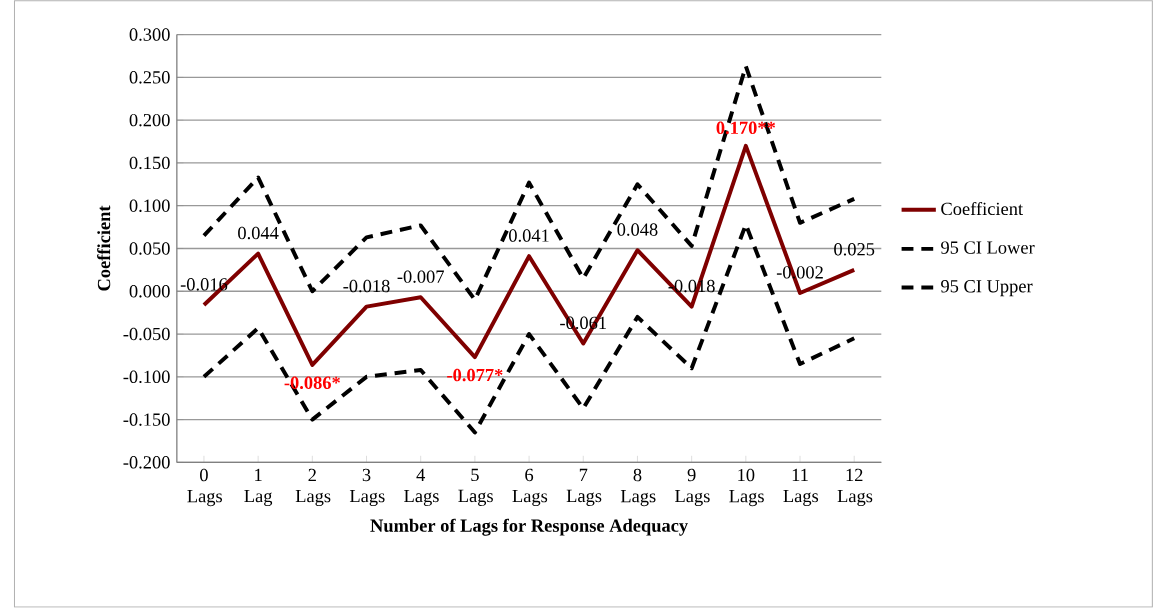 The width and height of the screenshot is (1153, 608). What do you see at coordinates (421, 487) in the screenshot?
I see `x-tick-label: 4 Lags` at bounding box center [421, 487].